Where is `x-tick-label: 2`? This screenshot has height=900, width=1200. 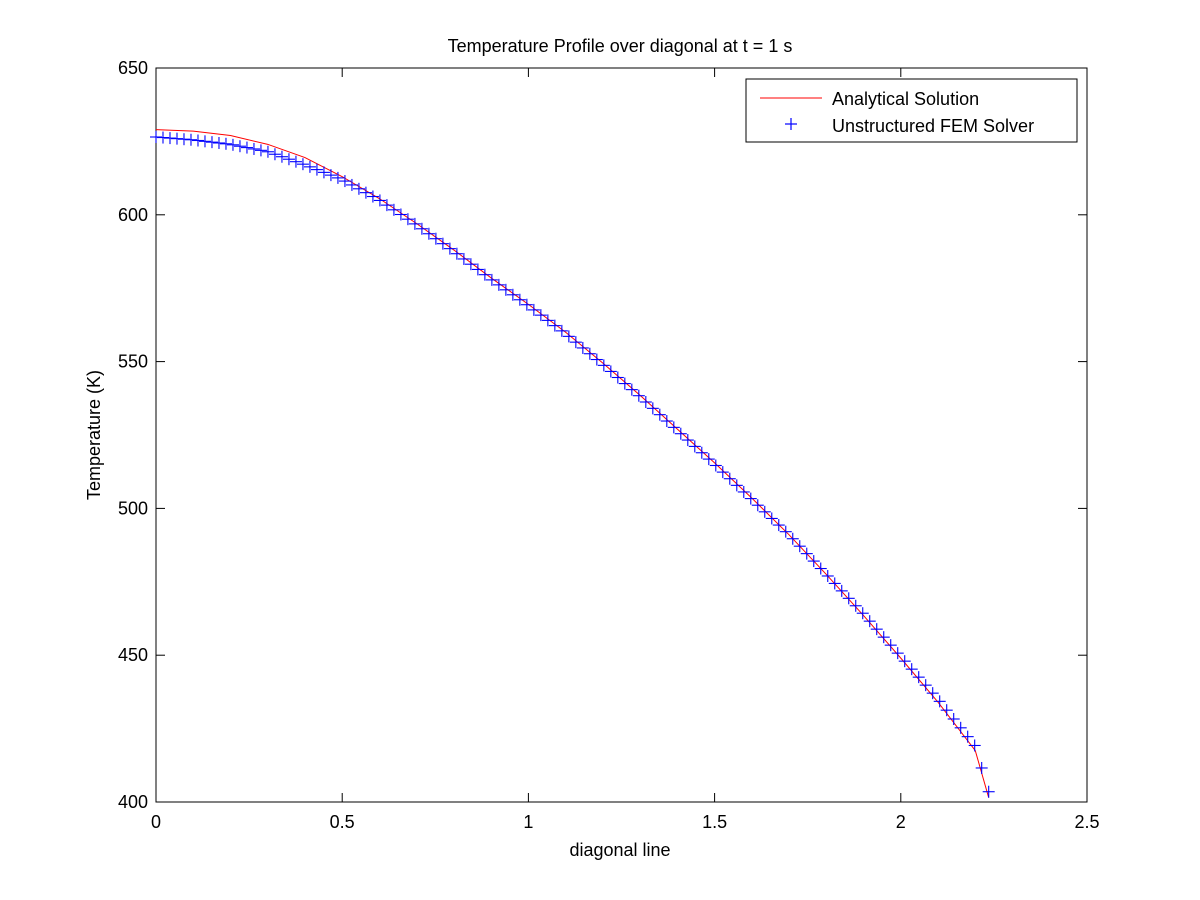
x-tick-label: 2 is located at coordinates (901, 822).